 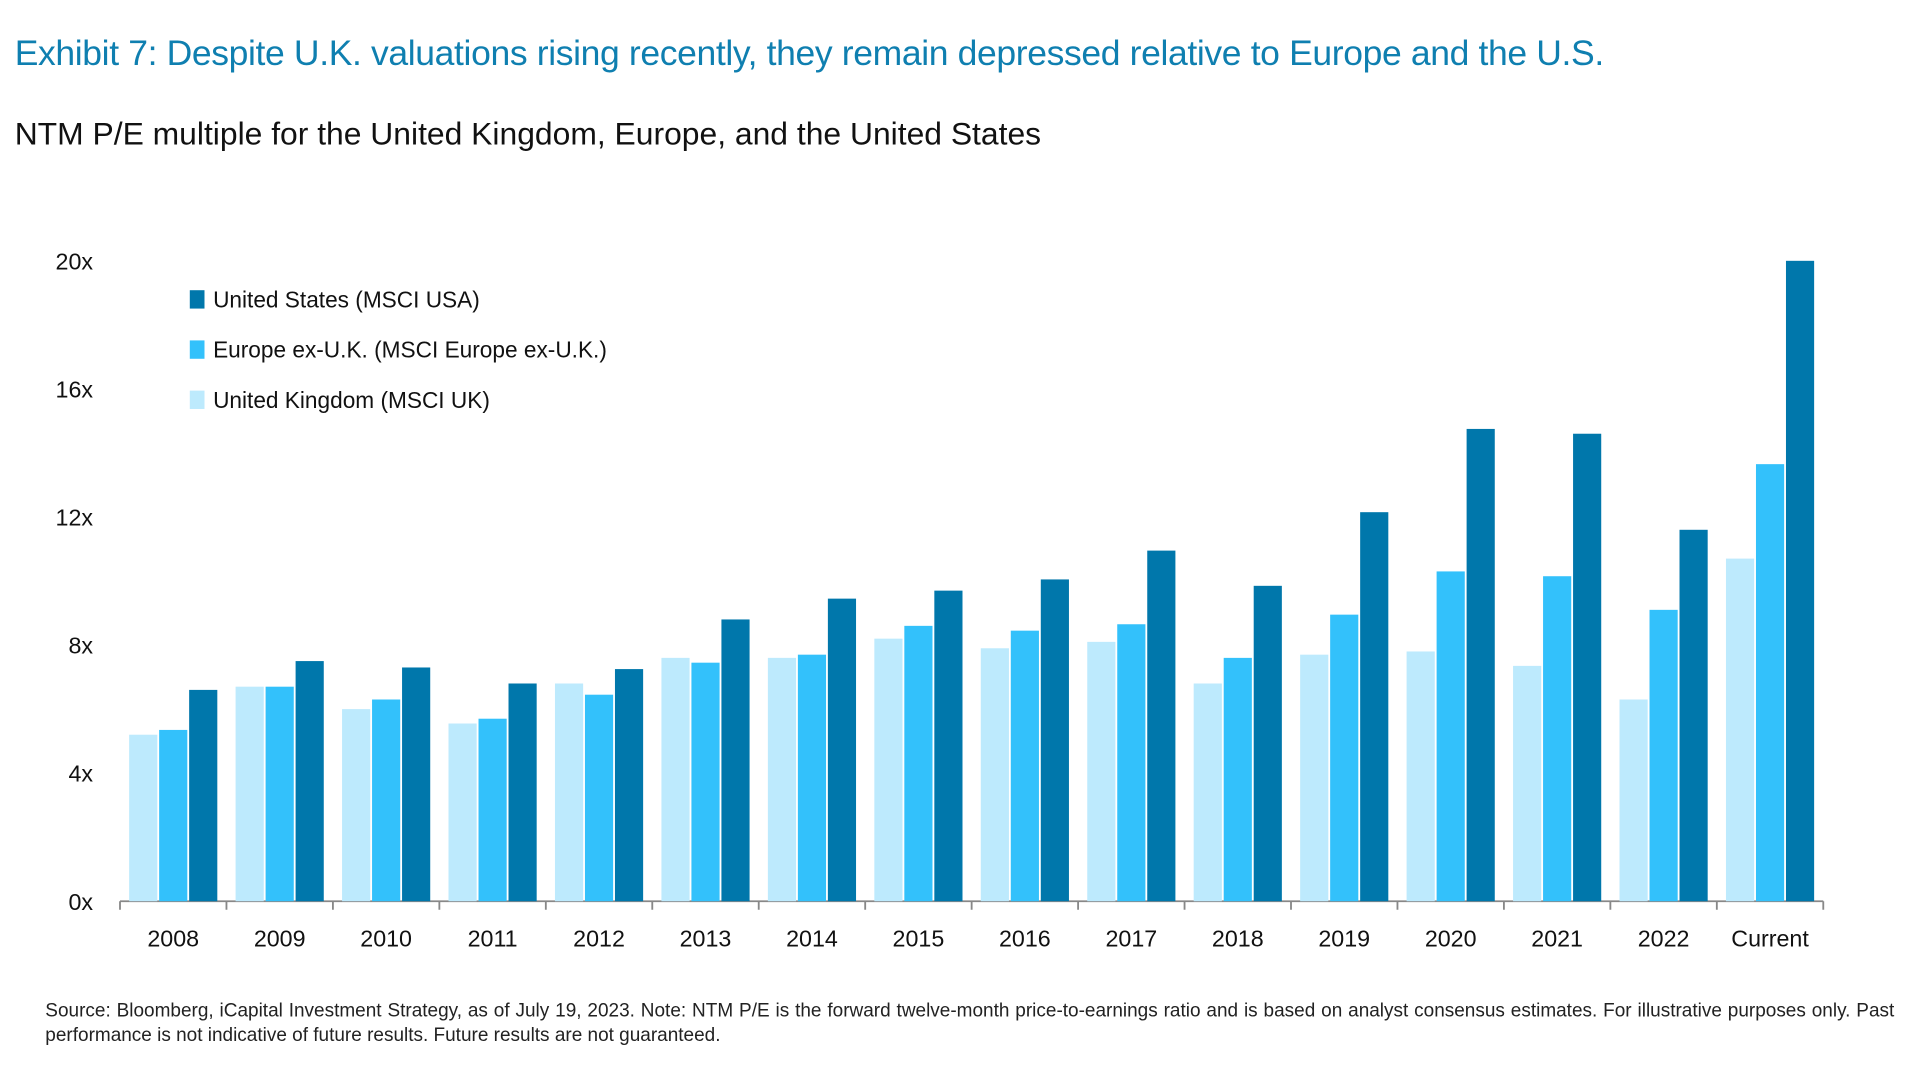 What do you see at coordinates (280, 939) in the screenshot?
I see `x-tick-label: 2009` at bounding box center [280, 939].